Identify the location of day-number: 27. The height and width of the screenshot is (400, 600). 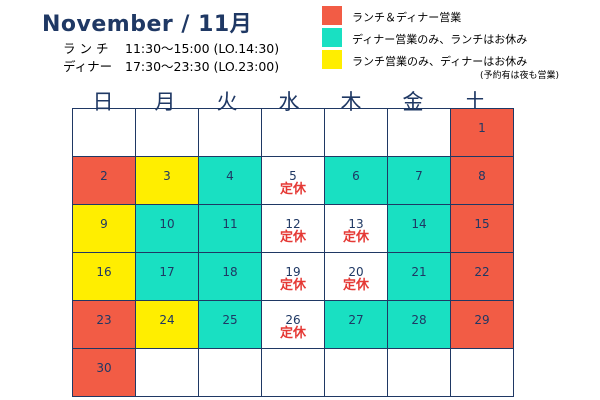
(356, 320).